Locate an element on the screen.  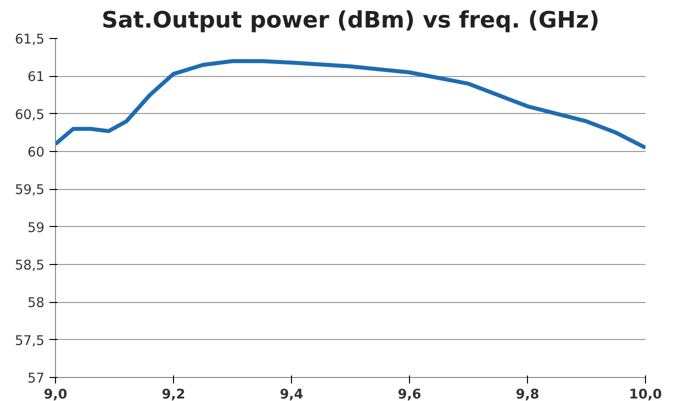
y-tick-label: 61 is located at coordinates (36, 78).